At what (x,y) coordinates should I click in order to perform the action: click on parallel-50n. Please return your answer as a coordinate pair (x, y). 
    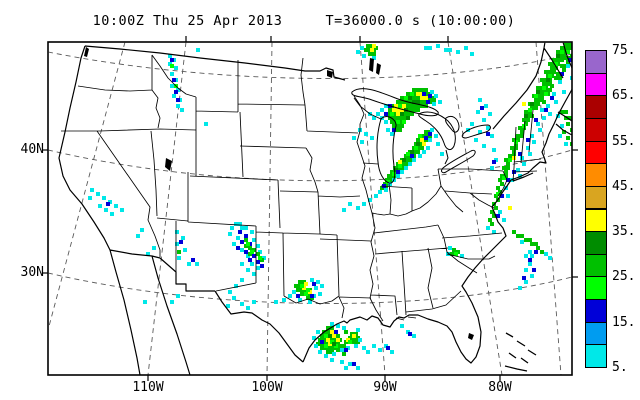
    Looking at the image, I should click on (310, 65).